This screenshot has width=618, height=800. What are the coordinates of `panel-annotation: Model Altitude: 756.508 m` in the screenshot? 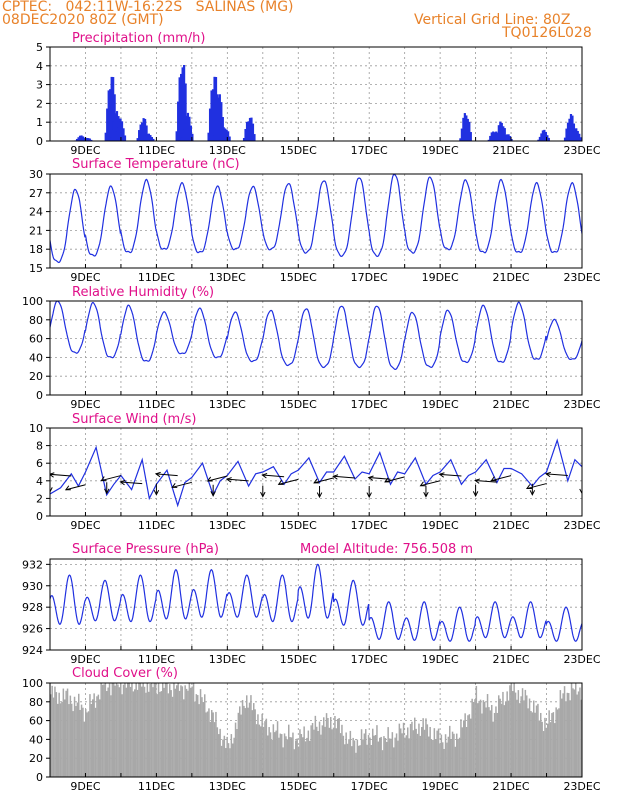 It's located at (386, 549).